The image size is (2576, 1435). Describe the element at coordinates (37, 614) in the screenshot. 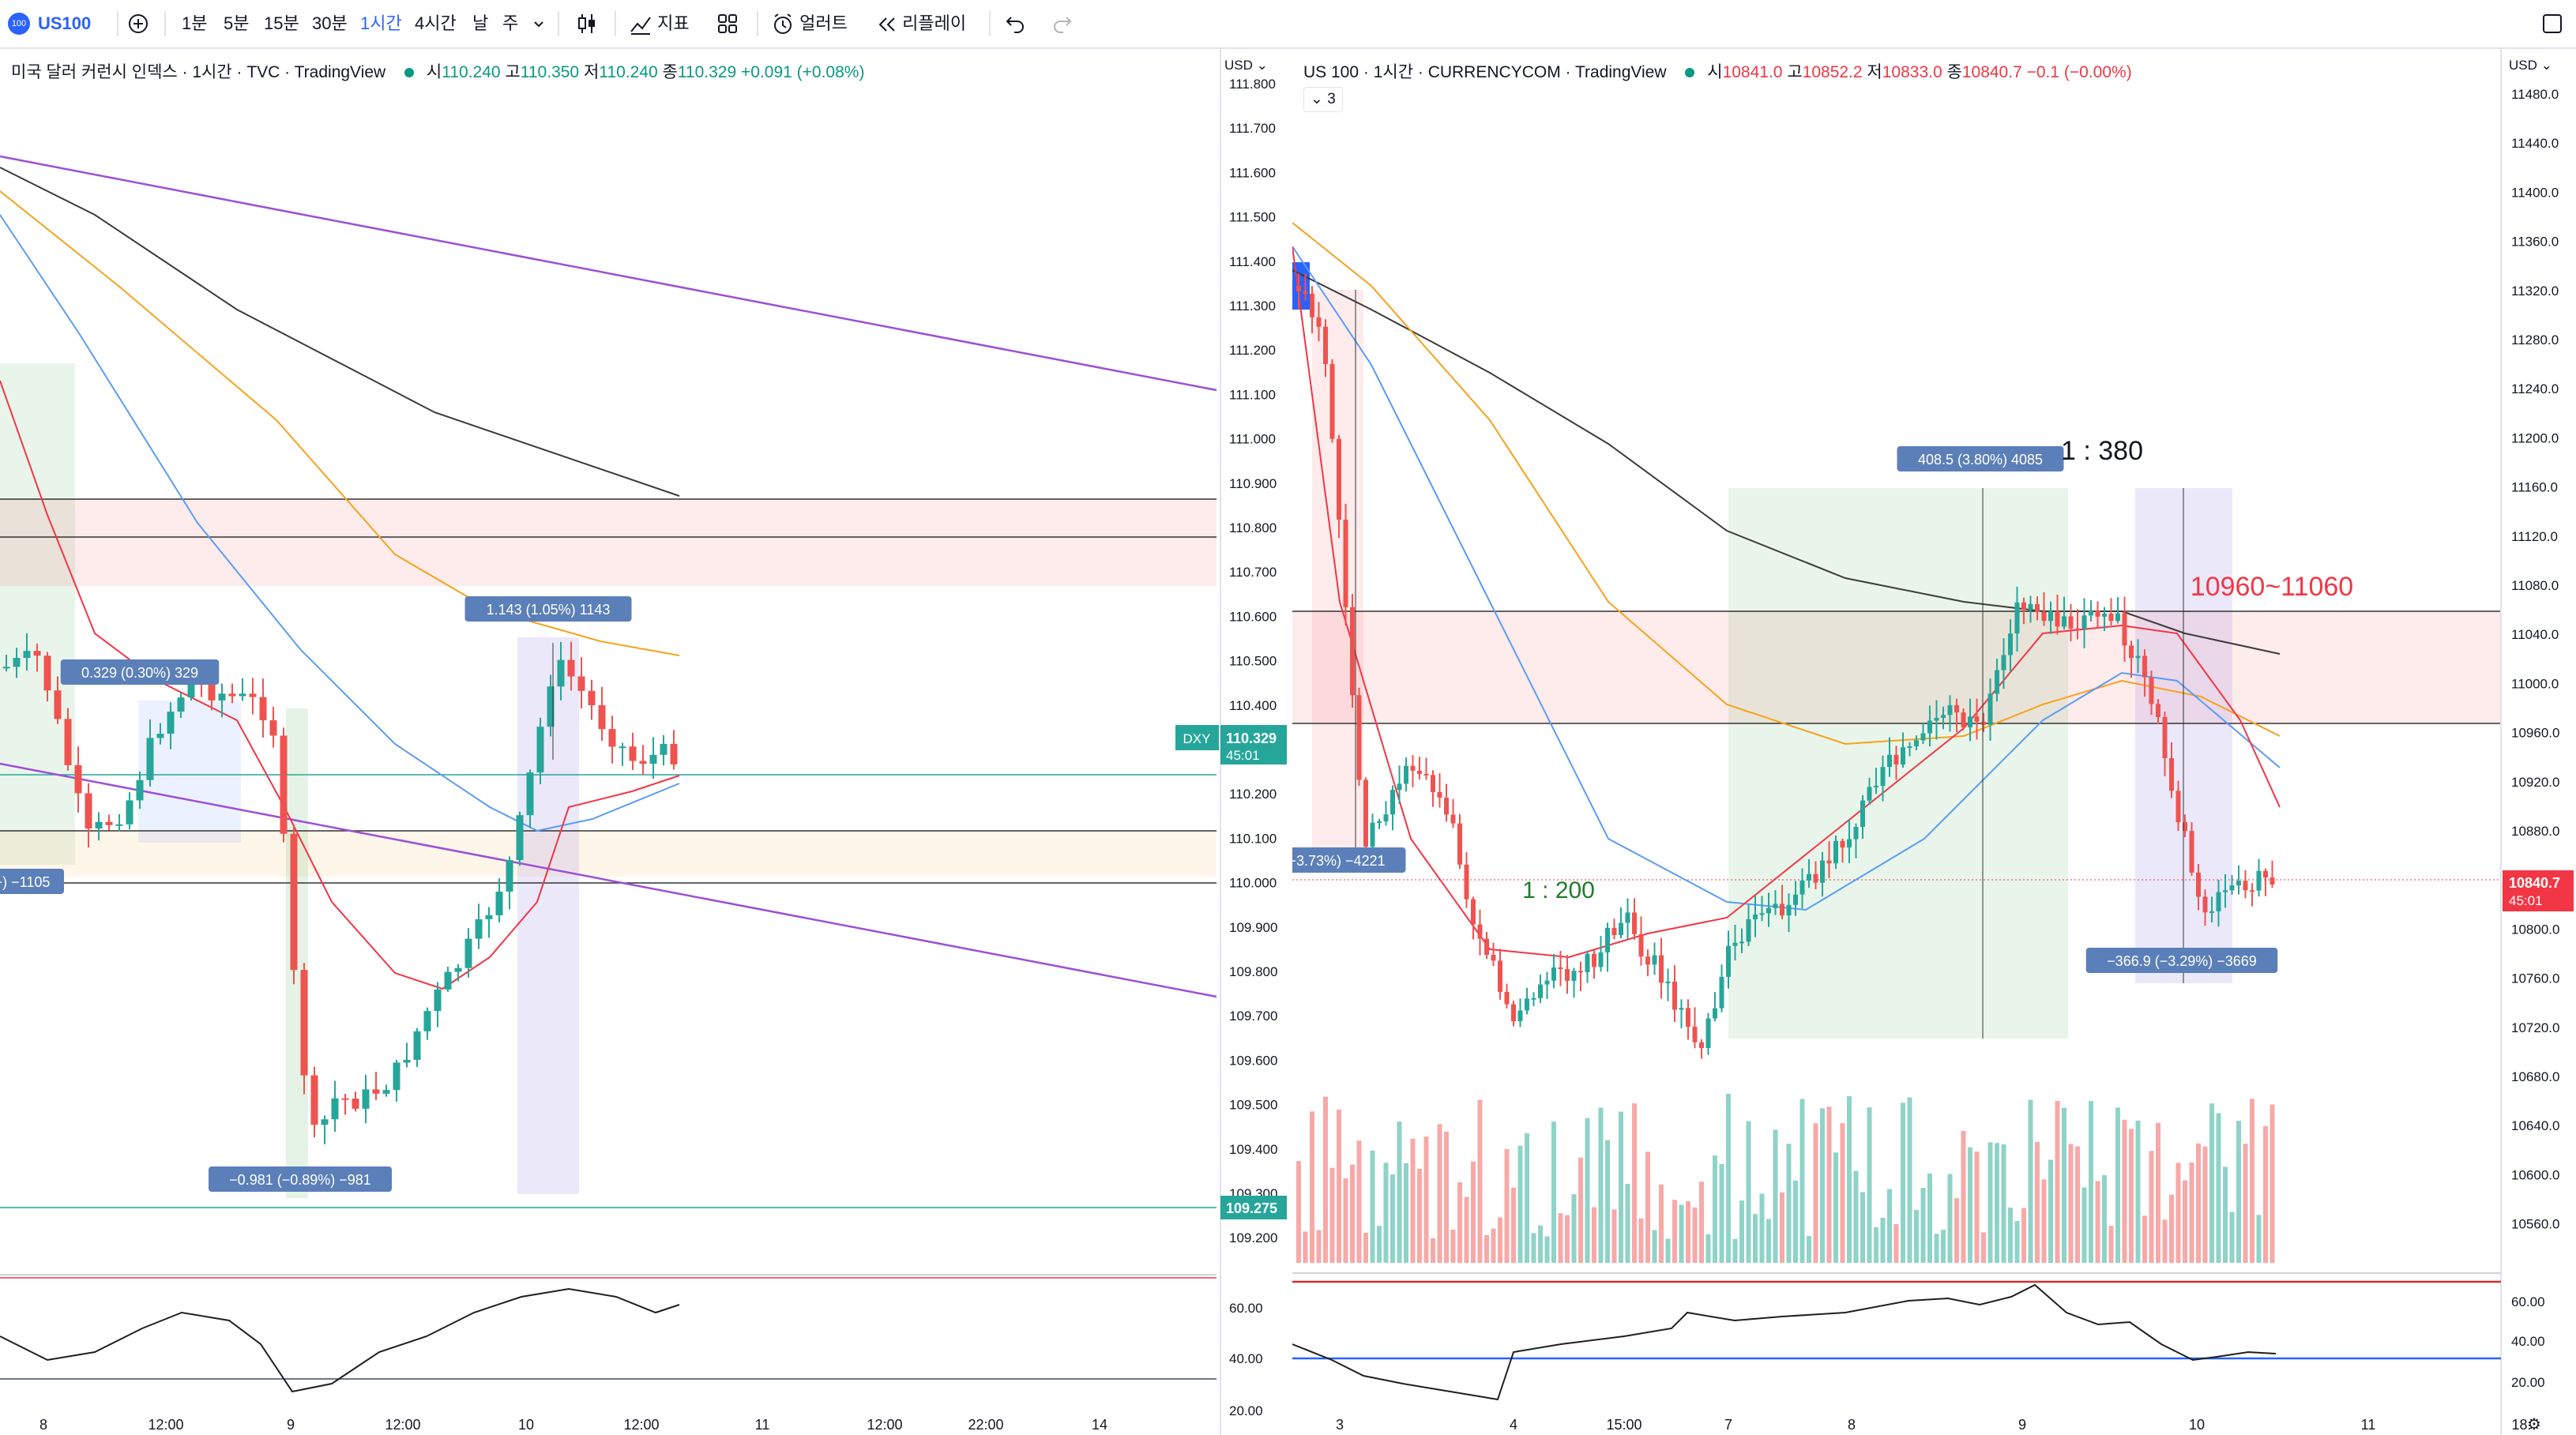

I see `measure-box` at that location.